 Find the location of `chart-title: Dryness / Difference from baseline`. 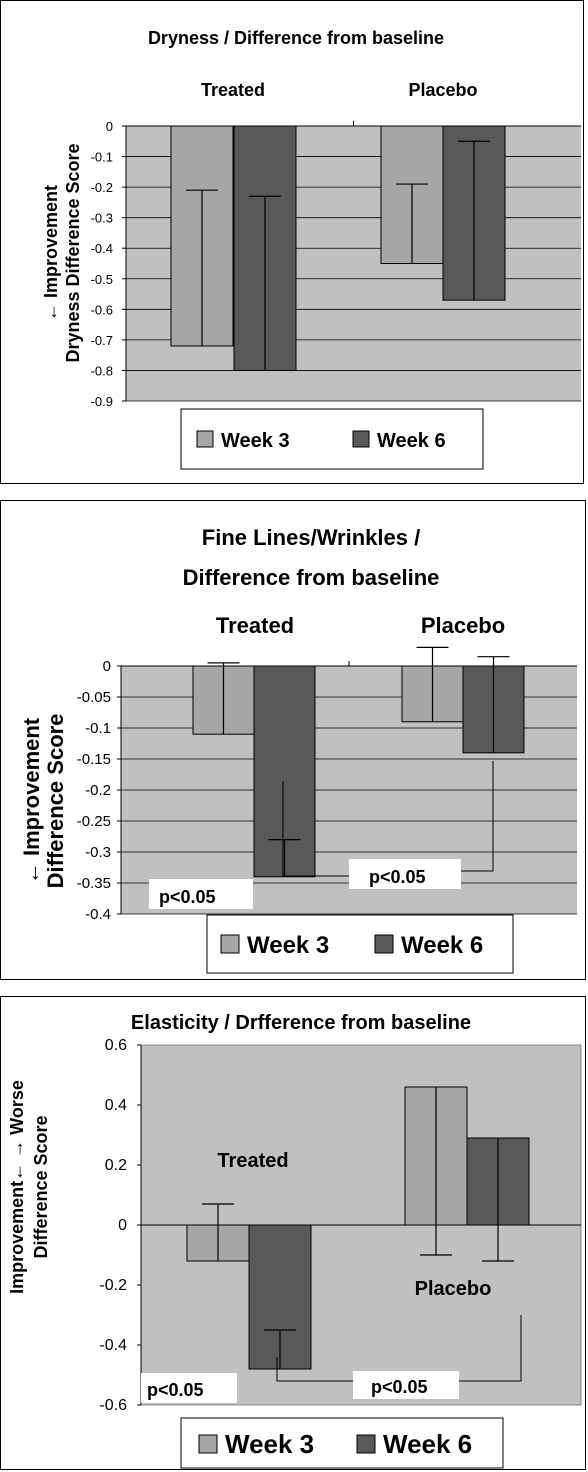

chart-title: Dryness / Difference from baseline is located at coordinates (296, 38).